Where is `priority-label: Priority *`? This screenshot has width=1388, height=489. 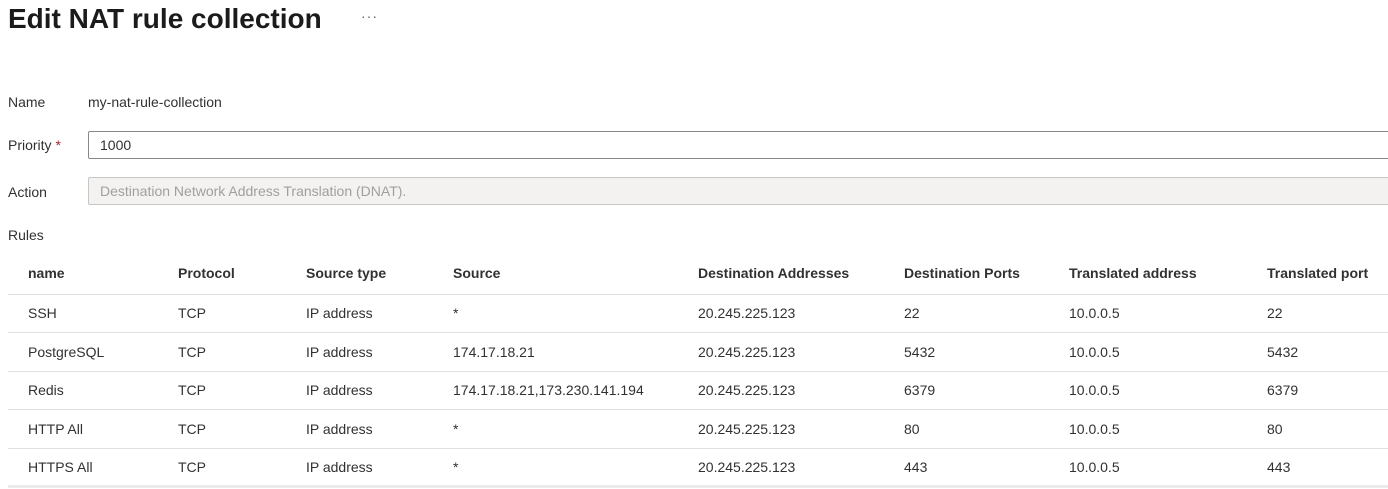 priority-label: Priority * is located at coordinates (34, 145).